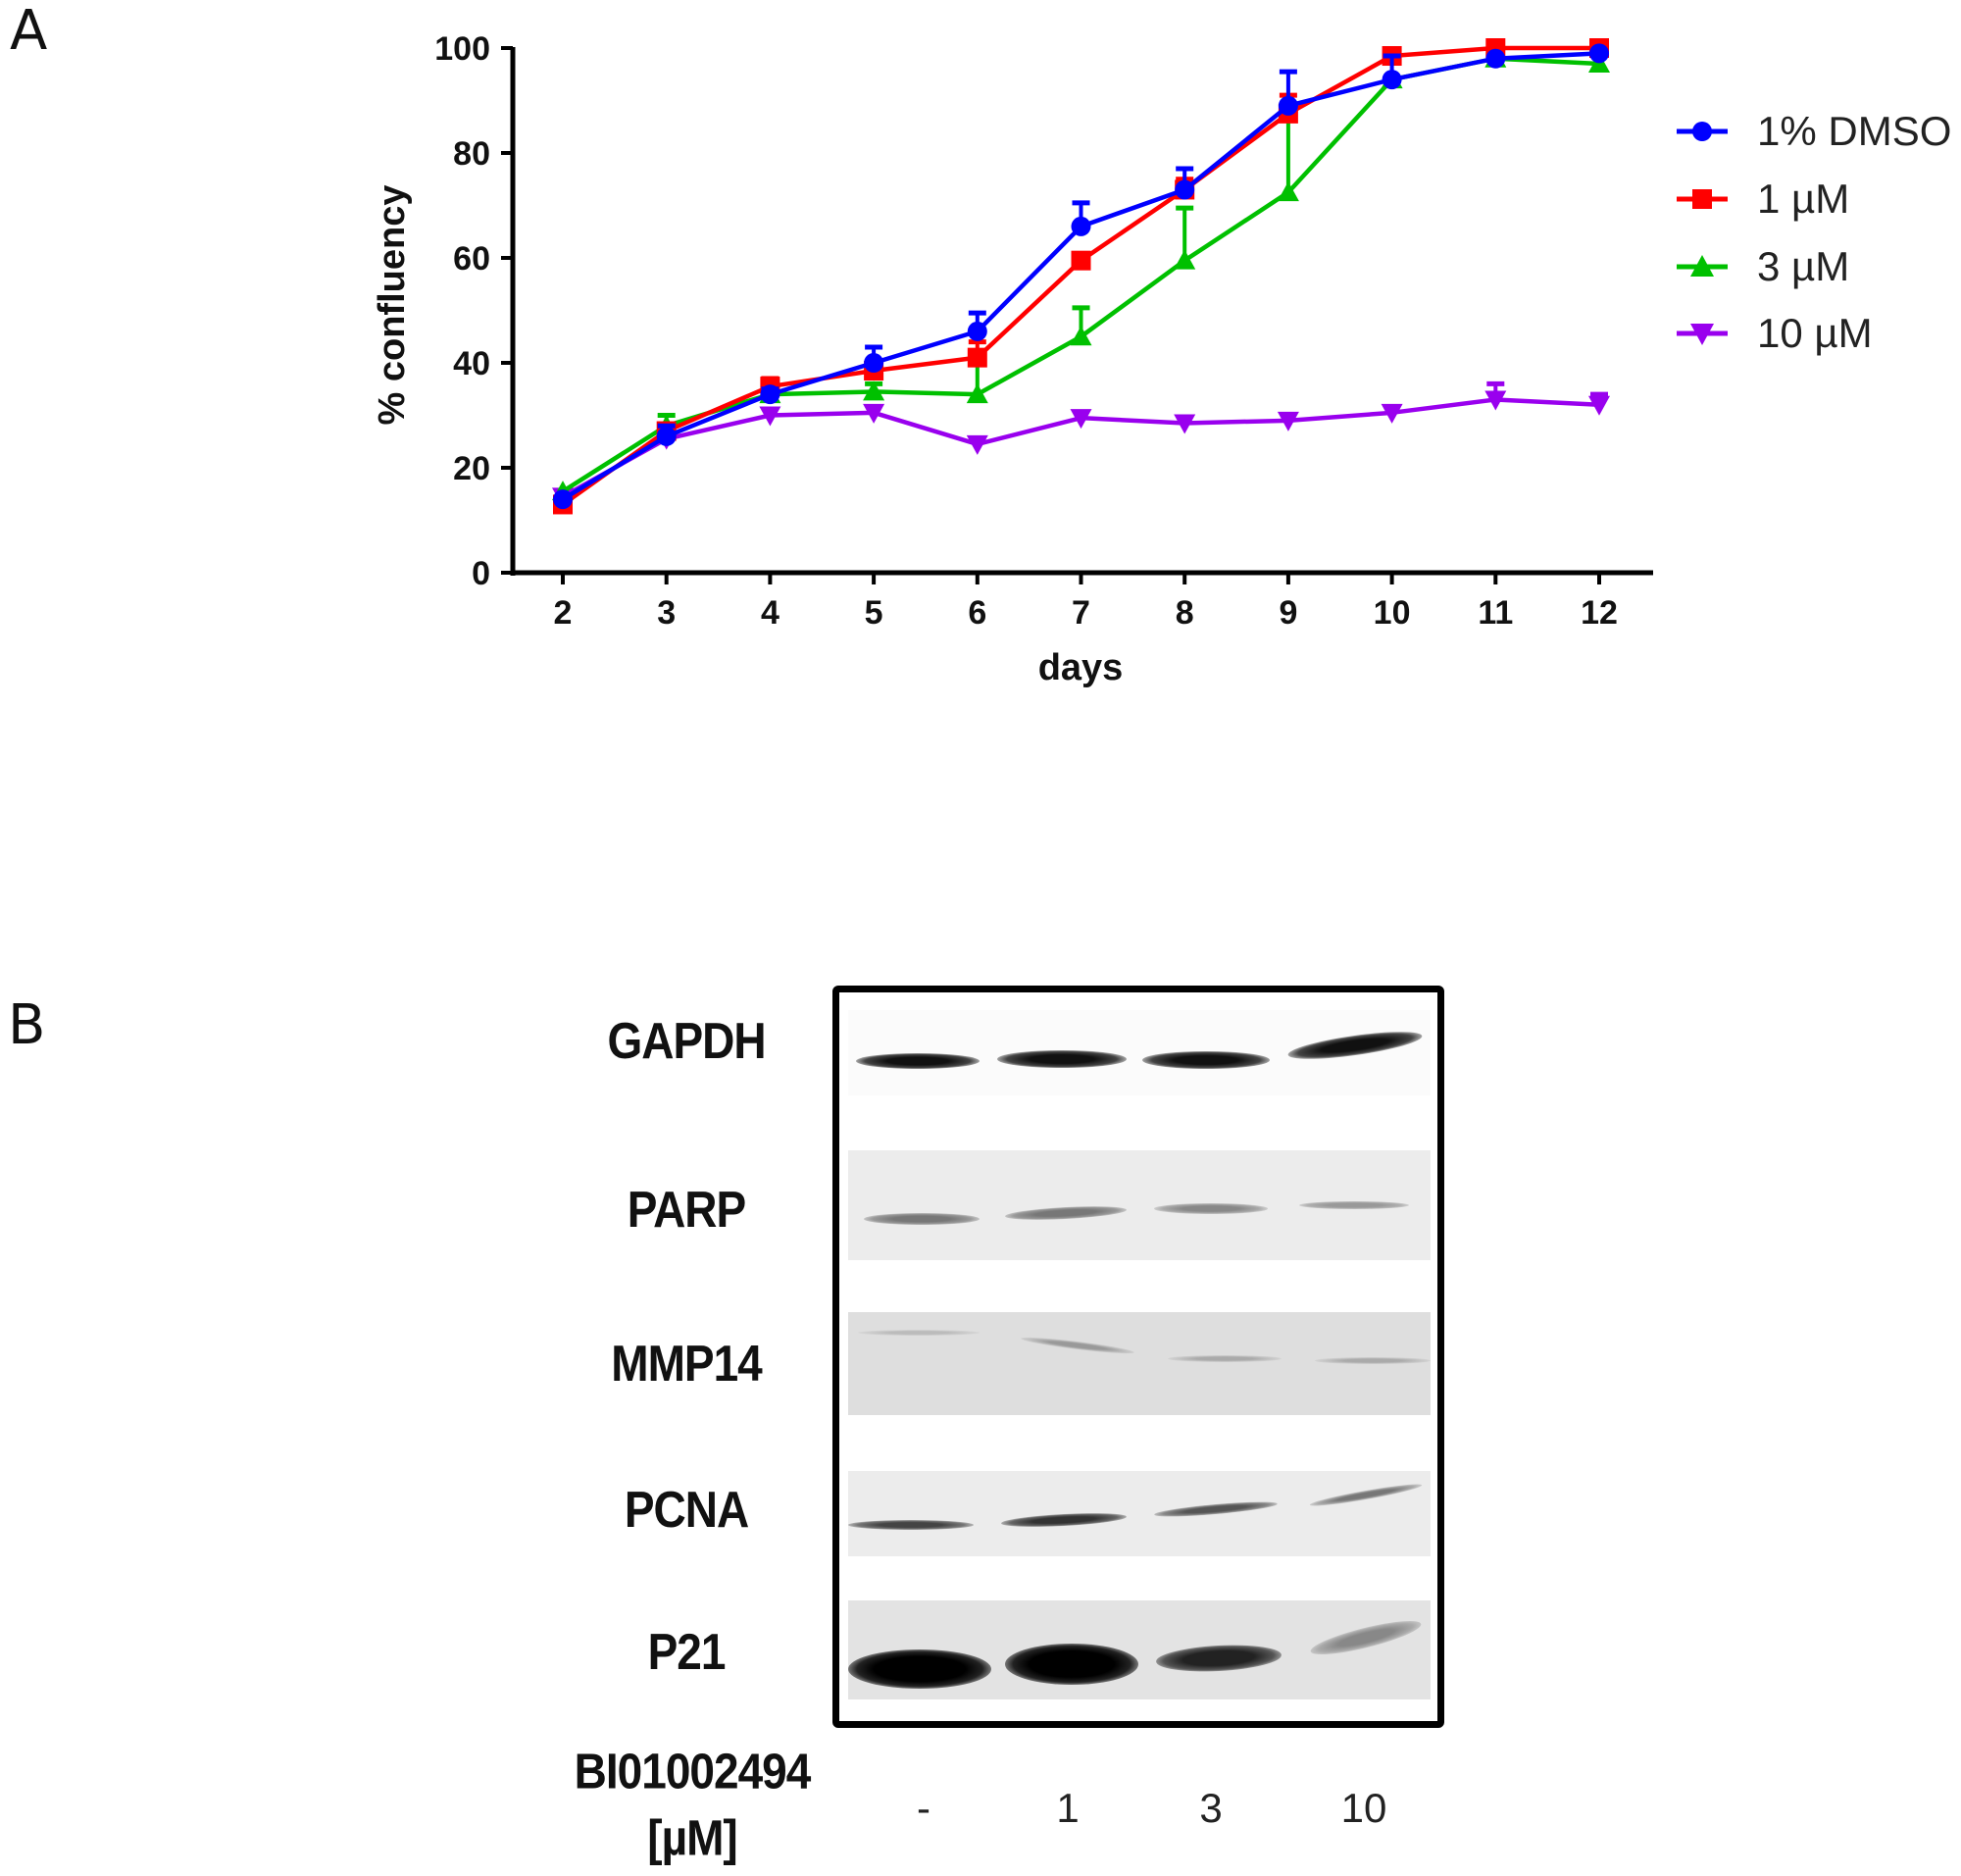 The image size is (1961, 1876). What do you see at coordinates (687, 1209) in the screenshot?
I see `protein-label-parp: PARP` at bounding box center [687, 1209].